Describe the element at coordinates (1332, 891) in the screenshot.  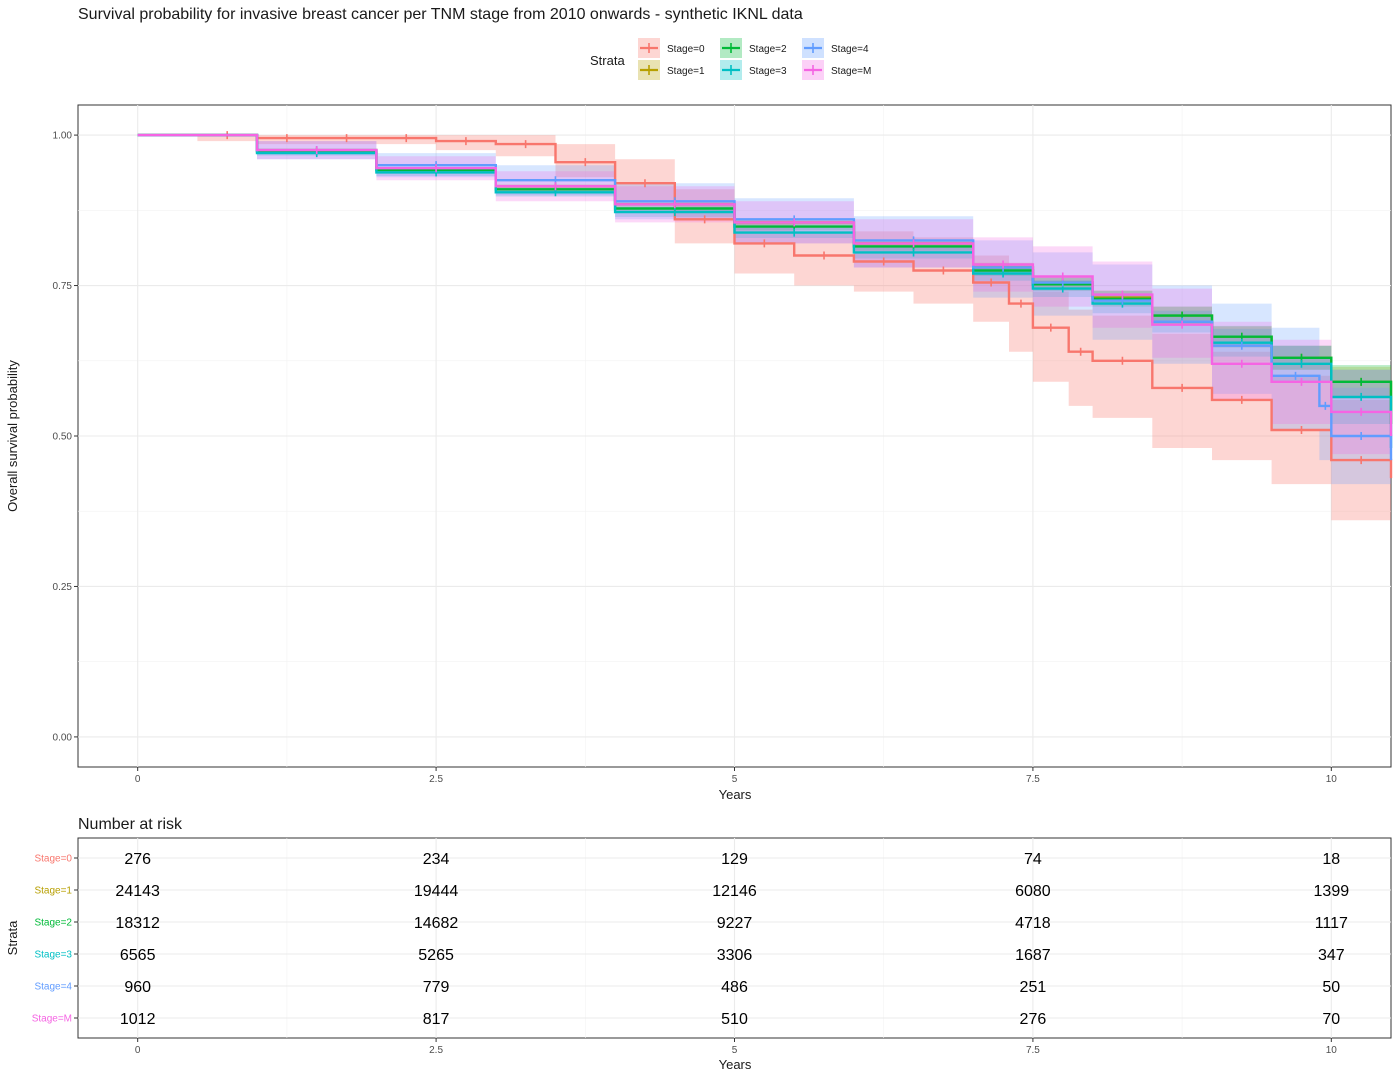
I see `risk-cell: 1399` at that location.